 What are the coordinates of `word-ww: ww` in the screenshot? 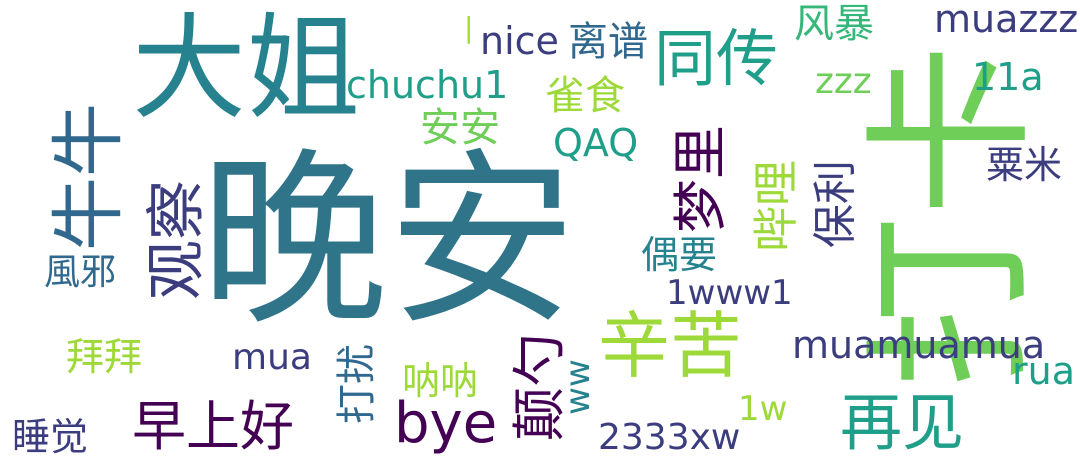 It's located at (577, 387).